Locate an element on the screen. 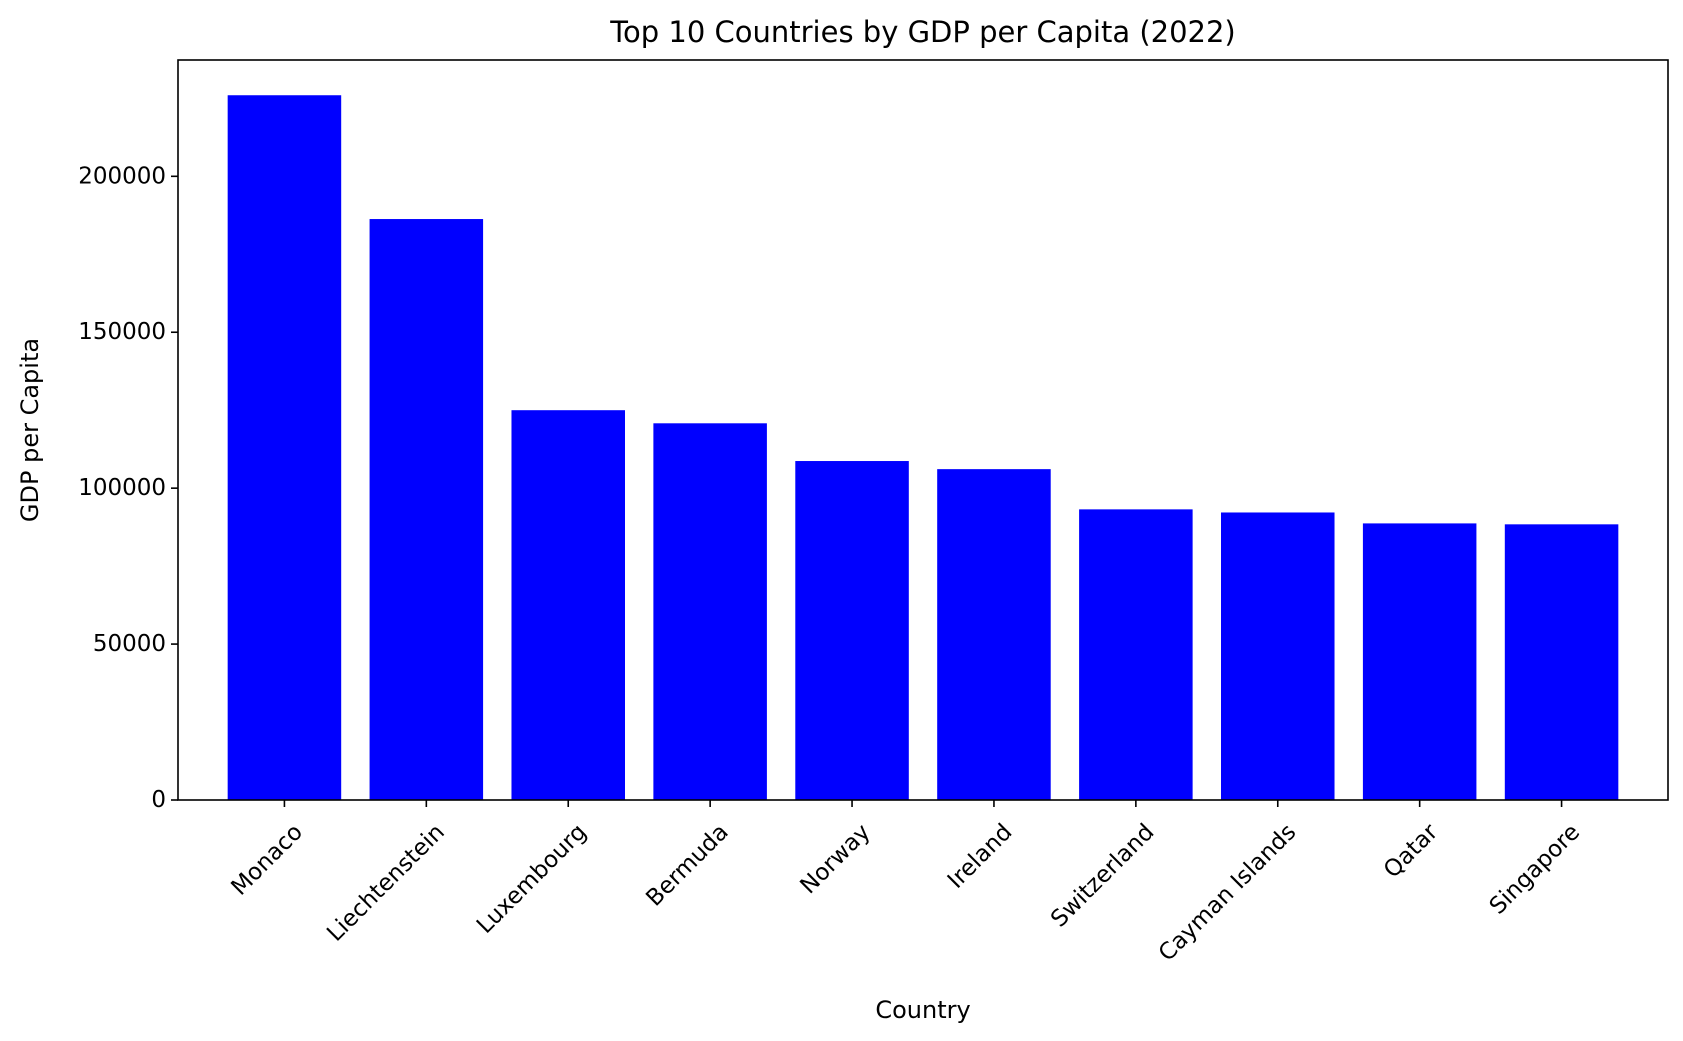 The height and width of the screenshot is (1041, 1683). x-tick-label: Cayman Islands is located at coordinates (1227, 892).